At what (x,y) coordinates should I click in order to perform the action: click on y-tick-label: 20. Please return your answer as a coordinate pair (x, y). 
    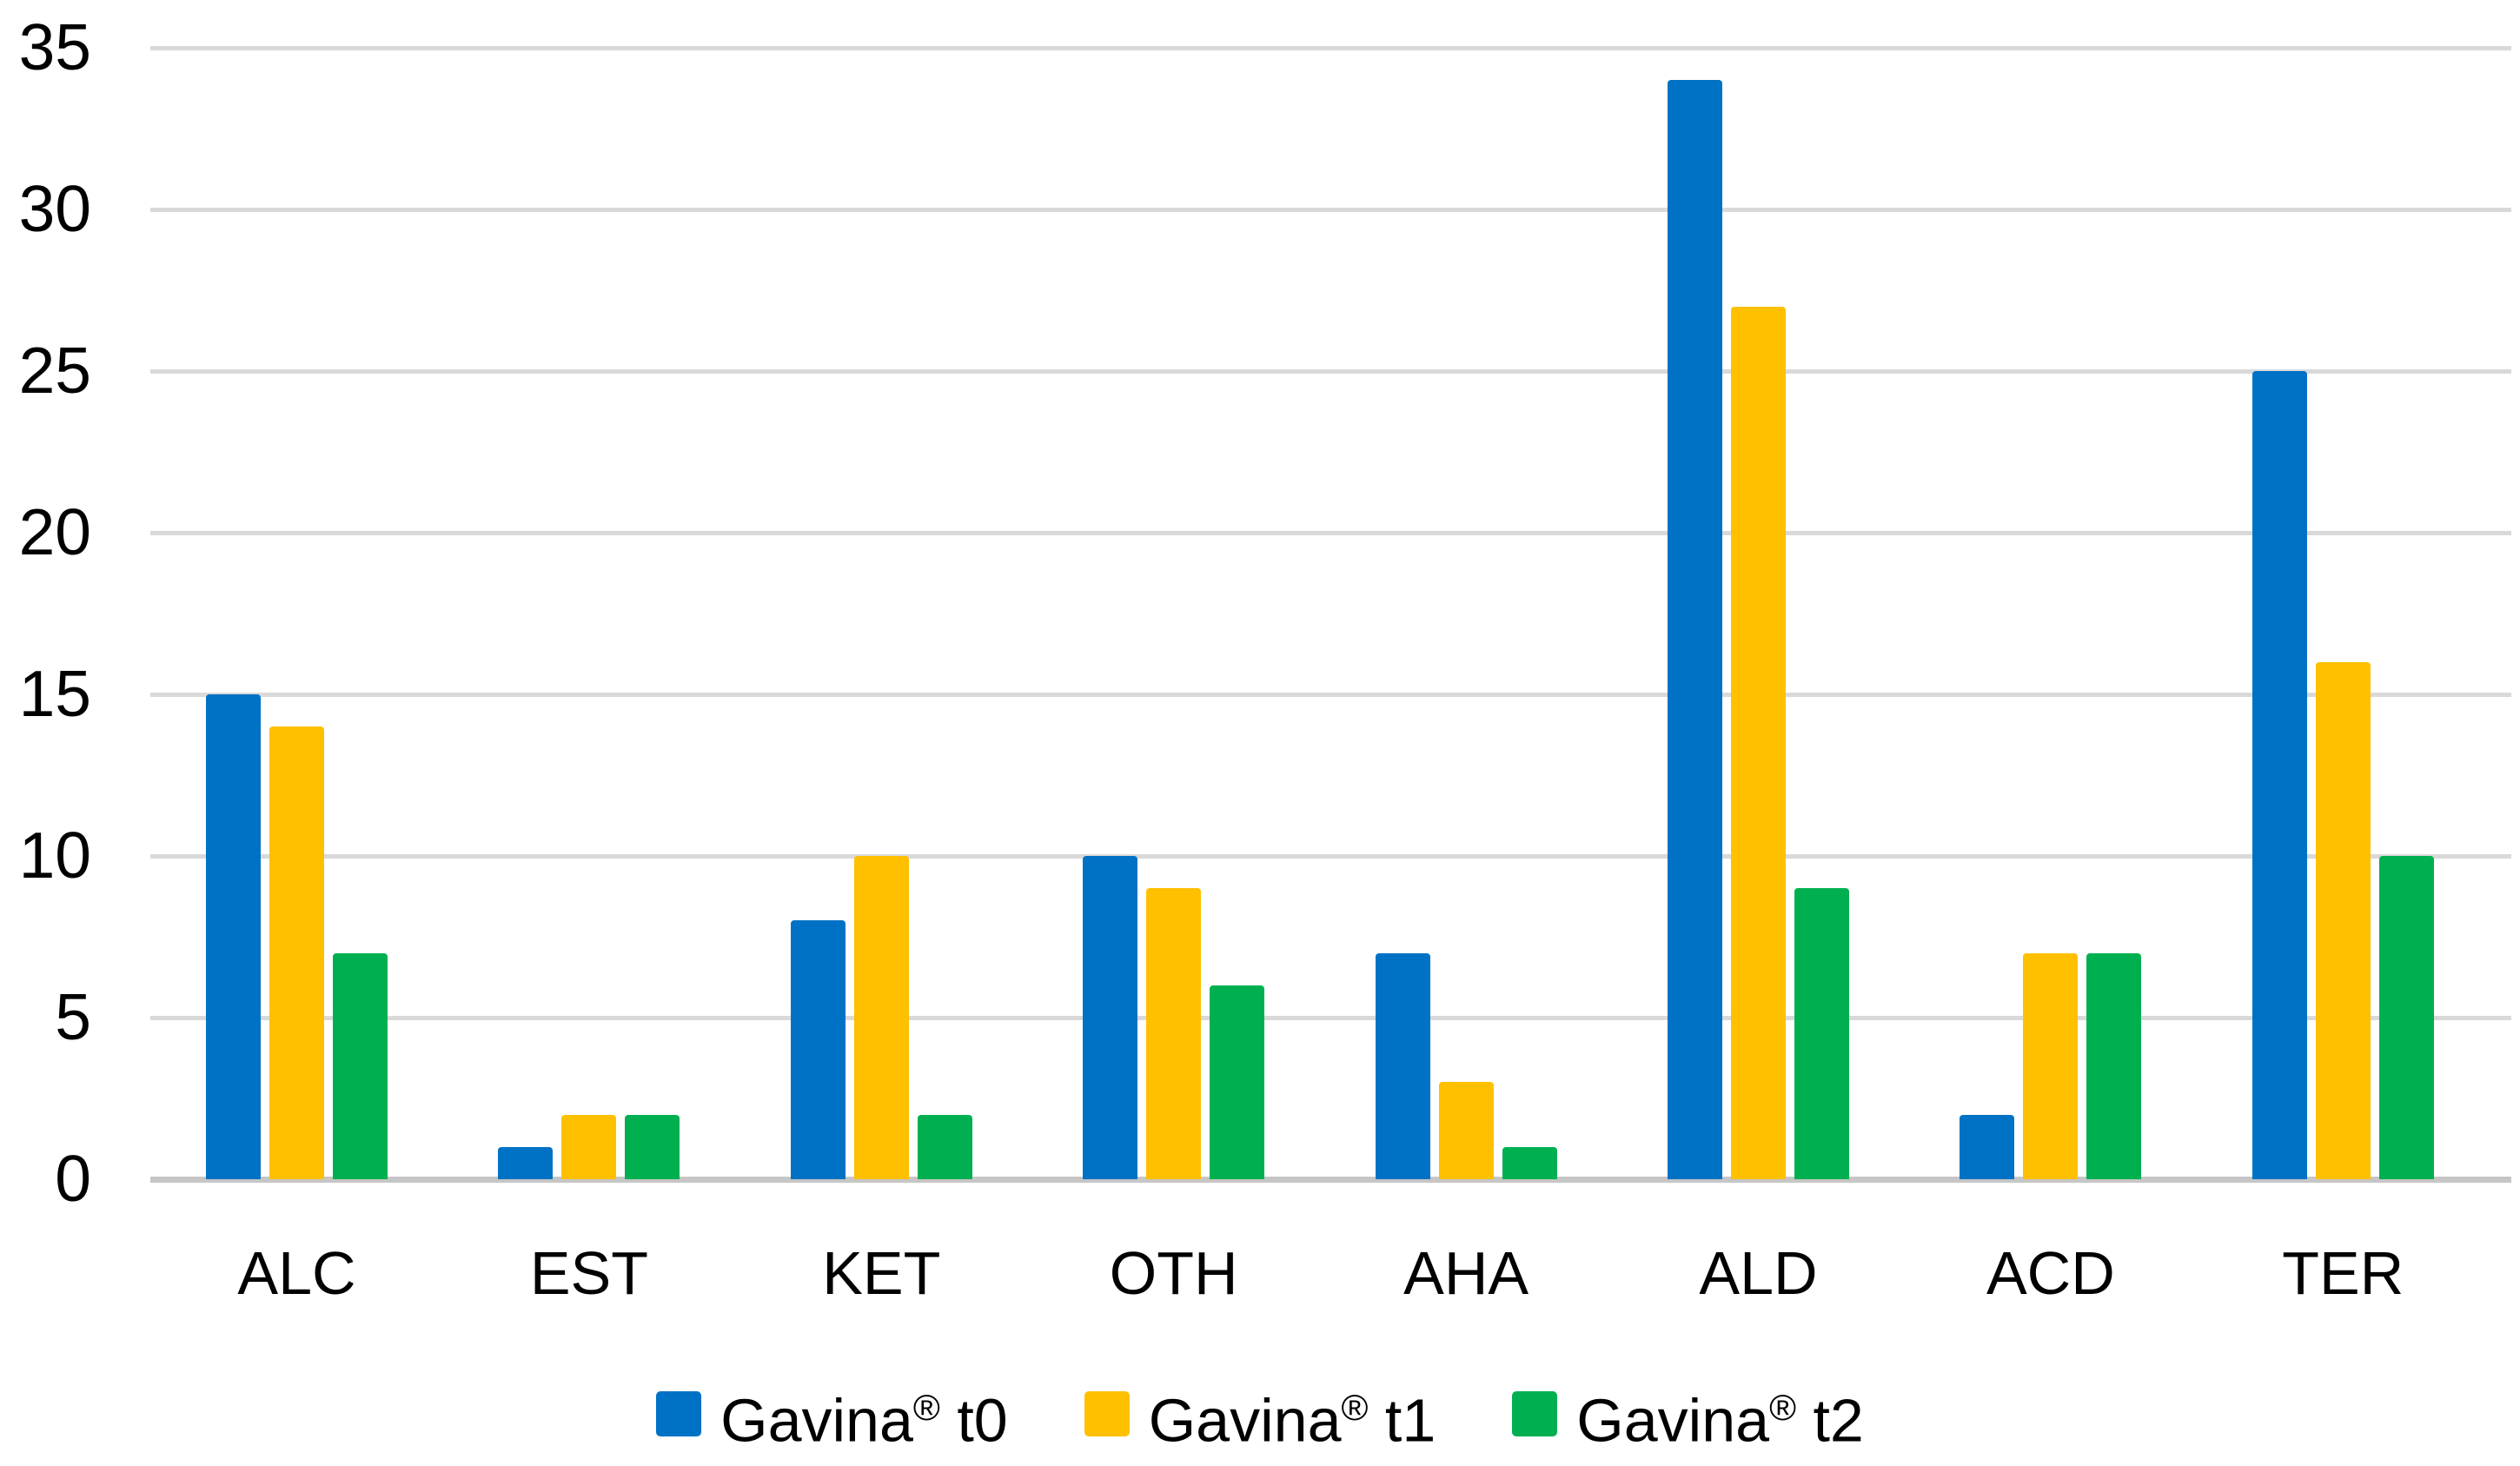
    Looking at the image, I should click on (54, 531).